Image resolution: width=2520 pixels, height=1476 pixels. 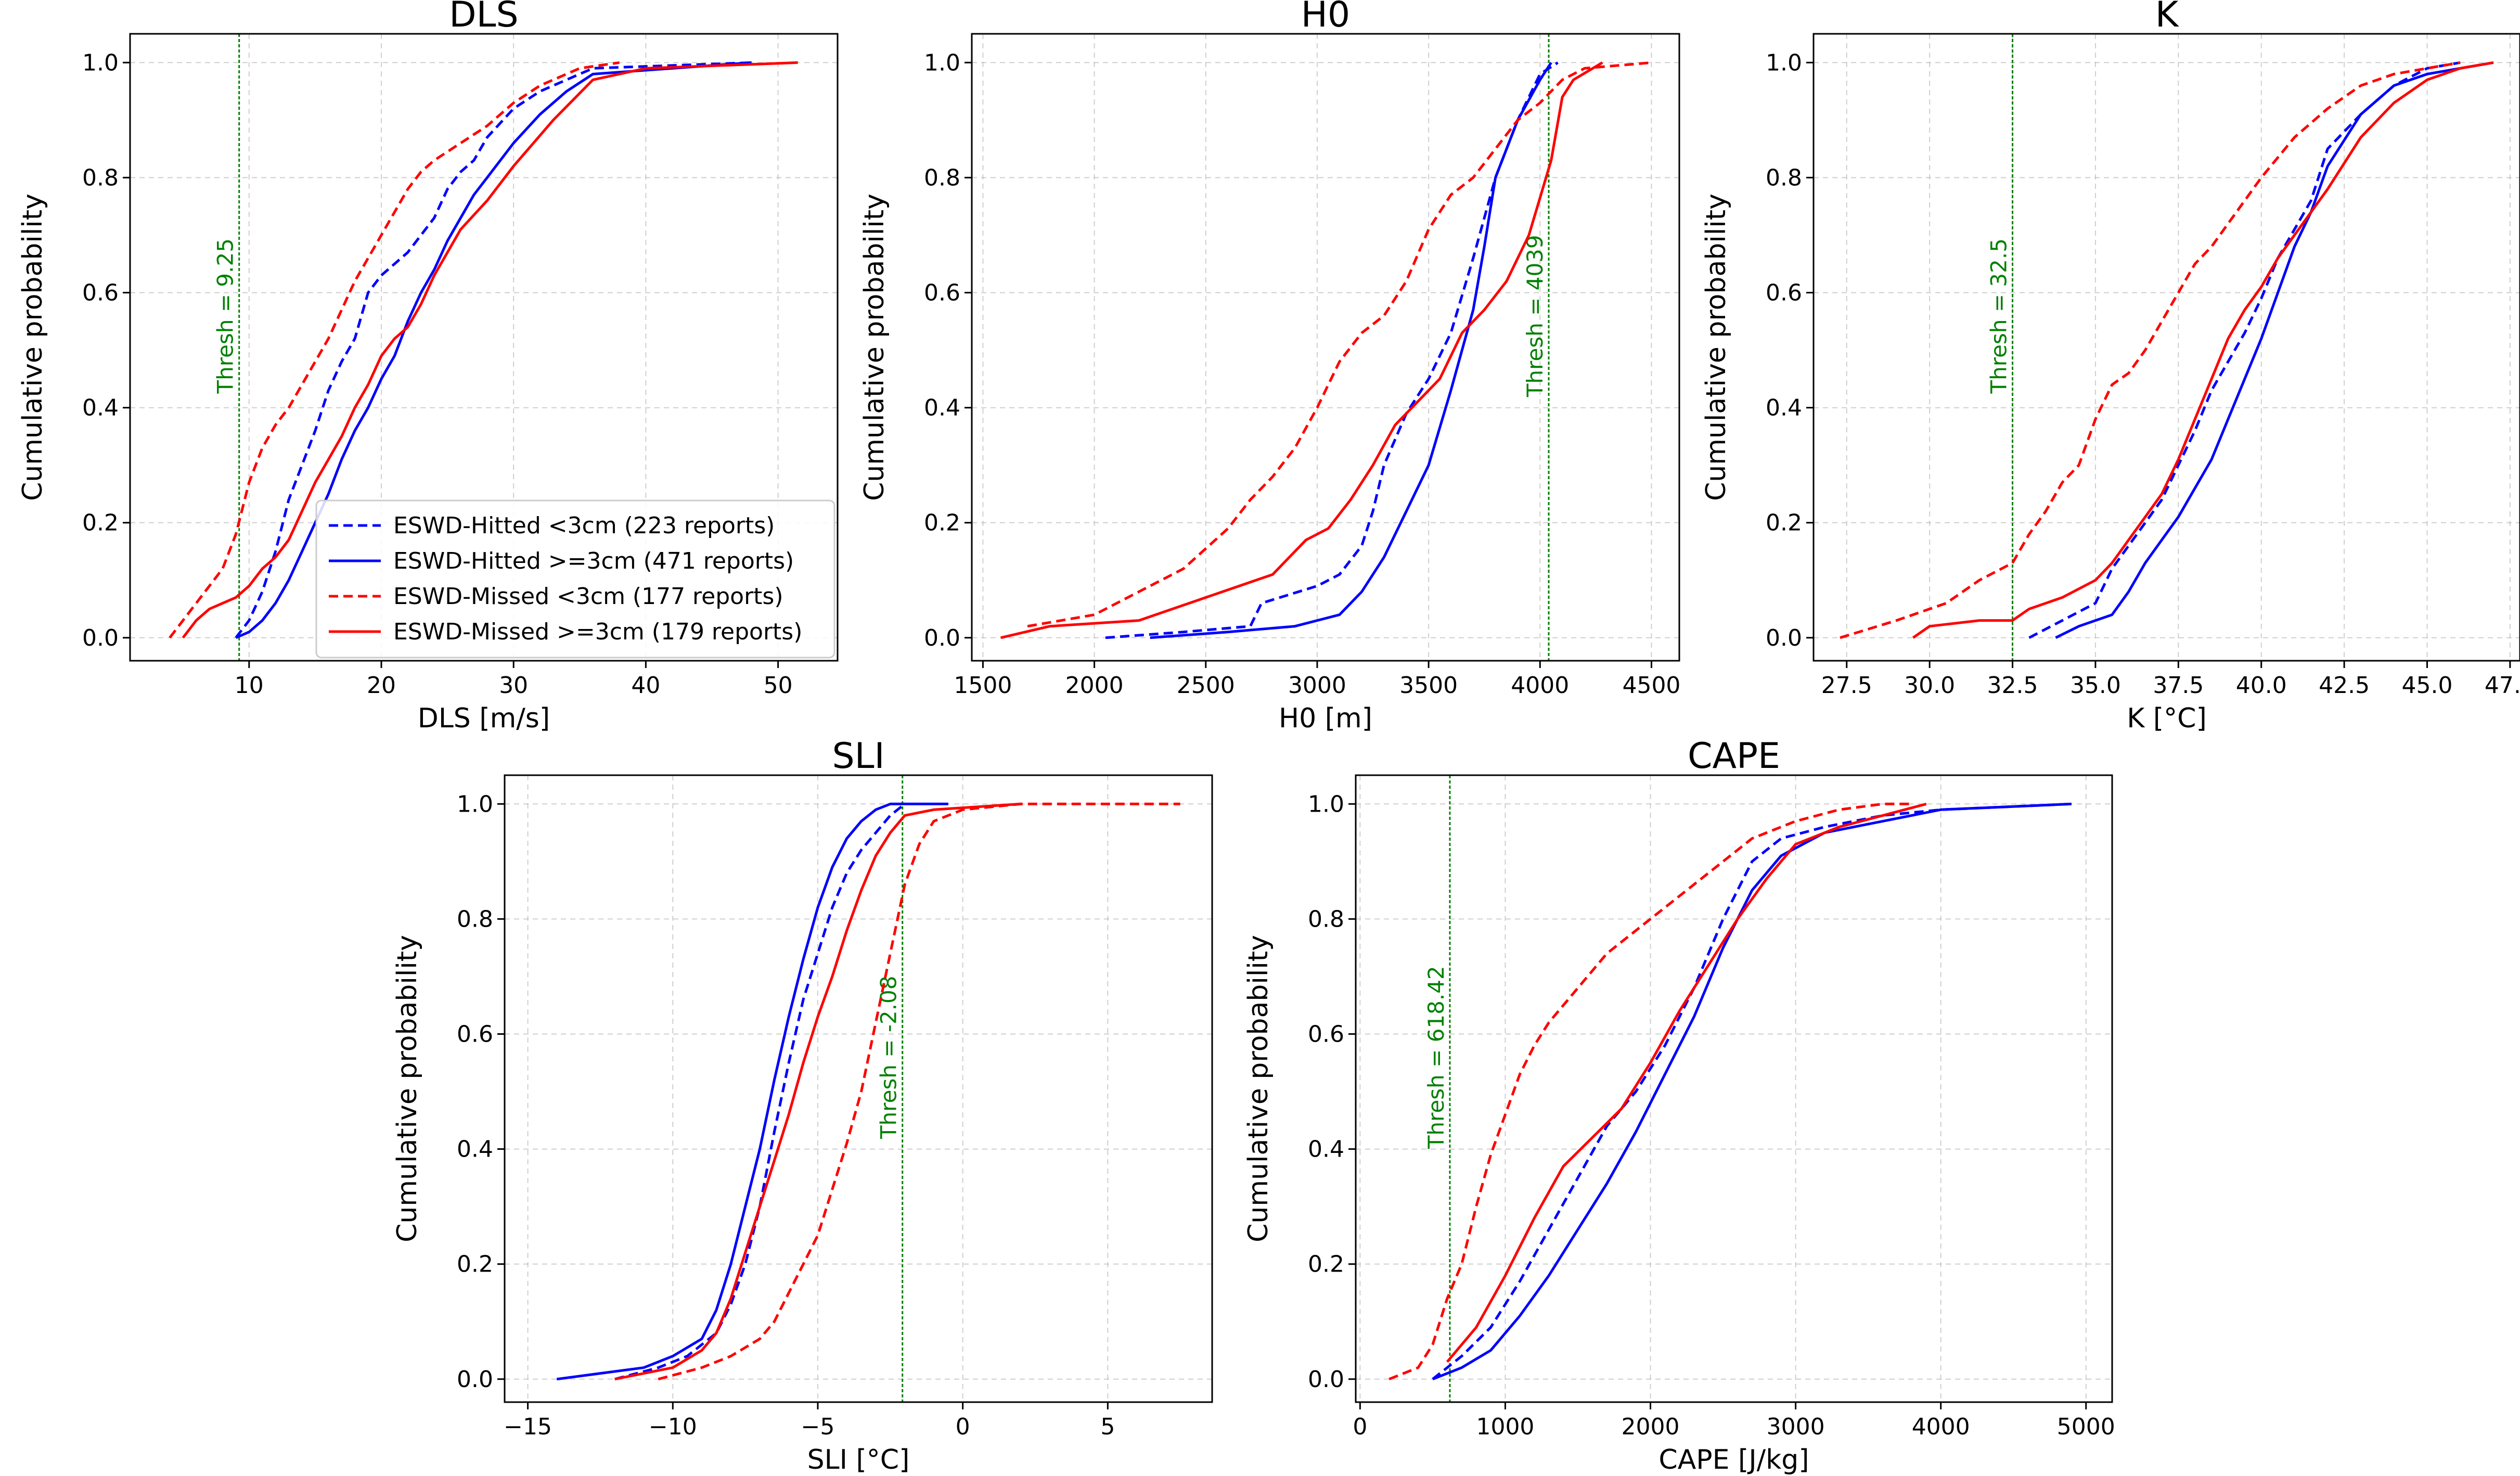 What do you see at coordinates (2502, 685) in the screenshot?
I see `k-xtick-label-8: 47.5` at bounding box center [2502, 685].